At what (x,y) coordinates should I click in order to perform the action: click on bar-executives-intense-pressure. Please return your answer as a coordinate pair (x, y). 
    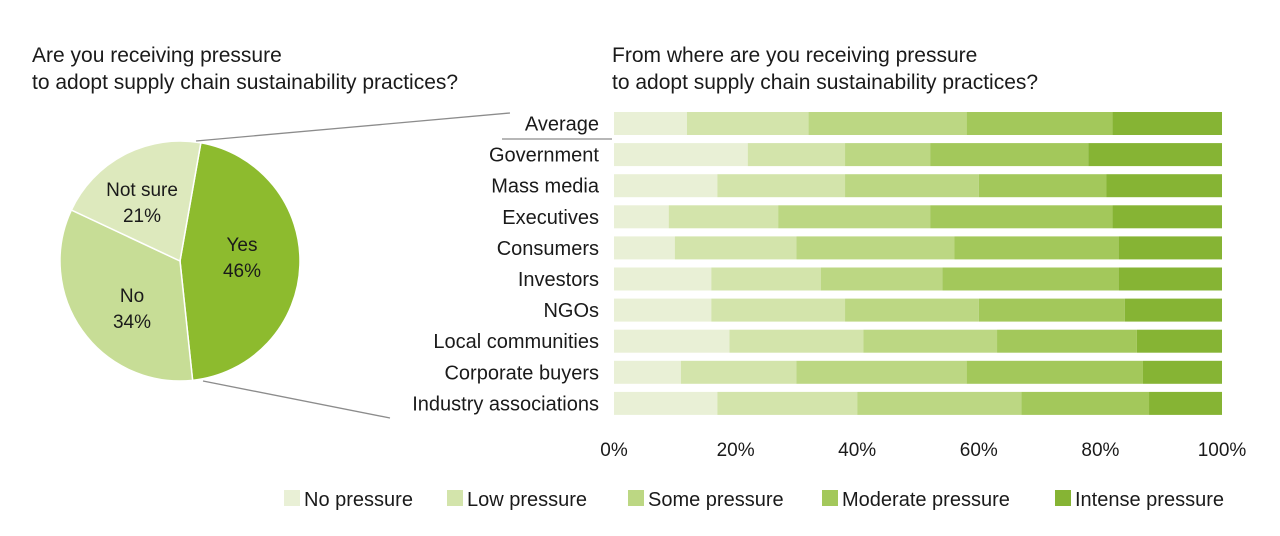
    Looking at the image, I should click on (1167, 217).